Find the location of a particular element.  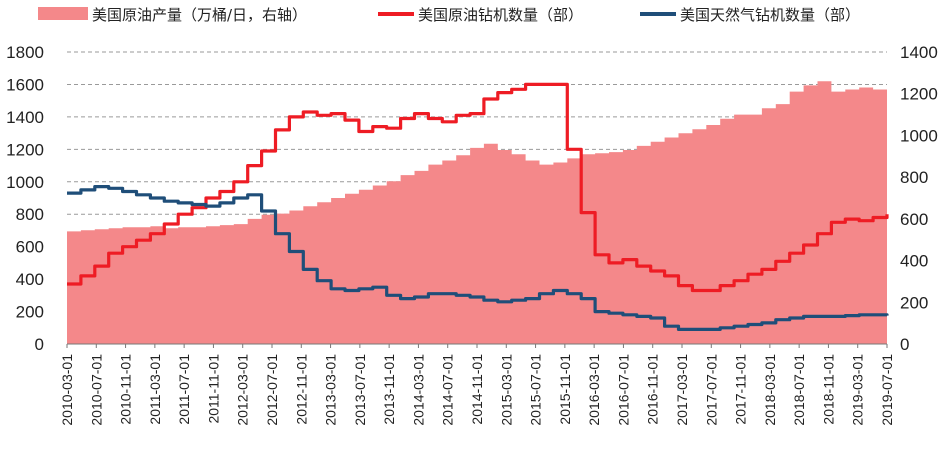

x-axis-tick-label: 2012-11-01 is located at coordinates (301, 389).